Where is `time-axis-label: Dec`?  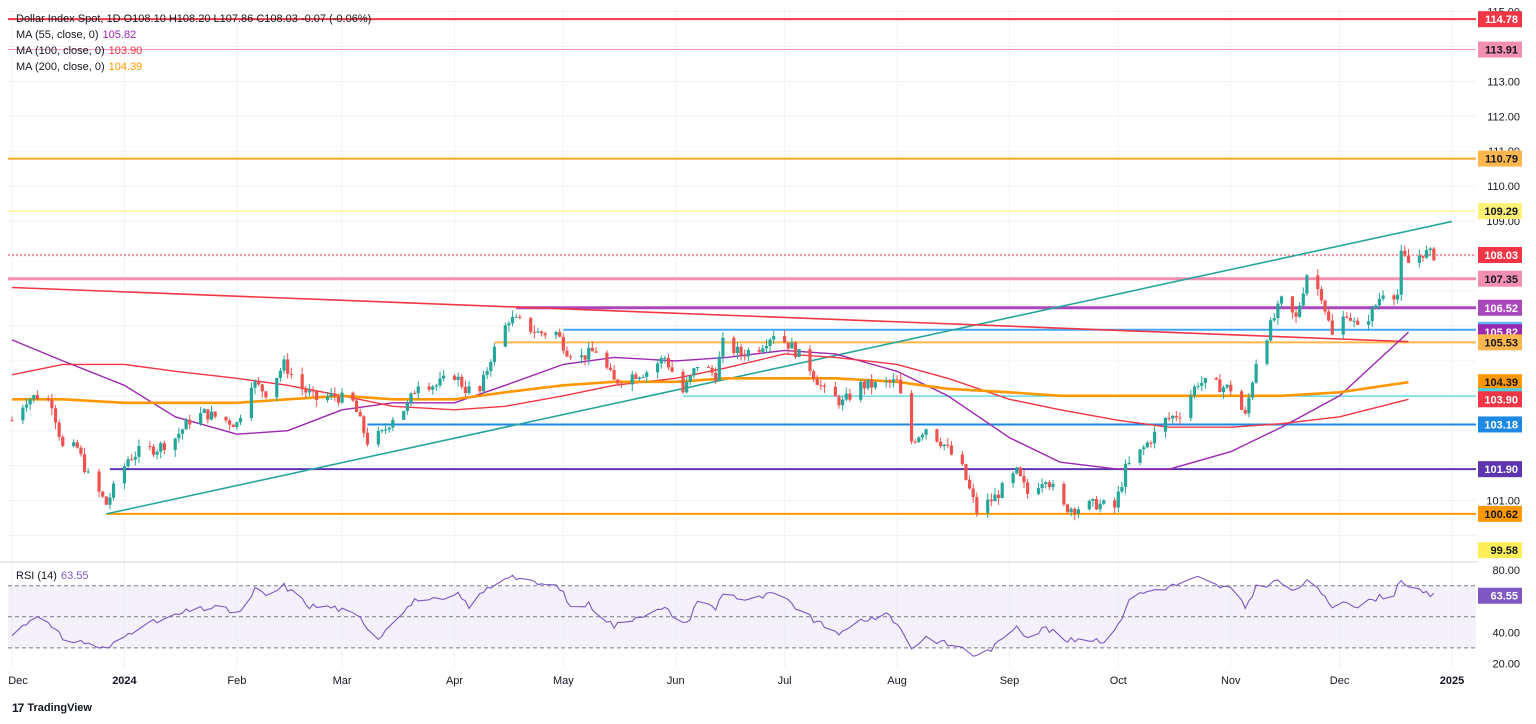 time-axis-label: Dec is located at coordinates (1340, 681).